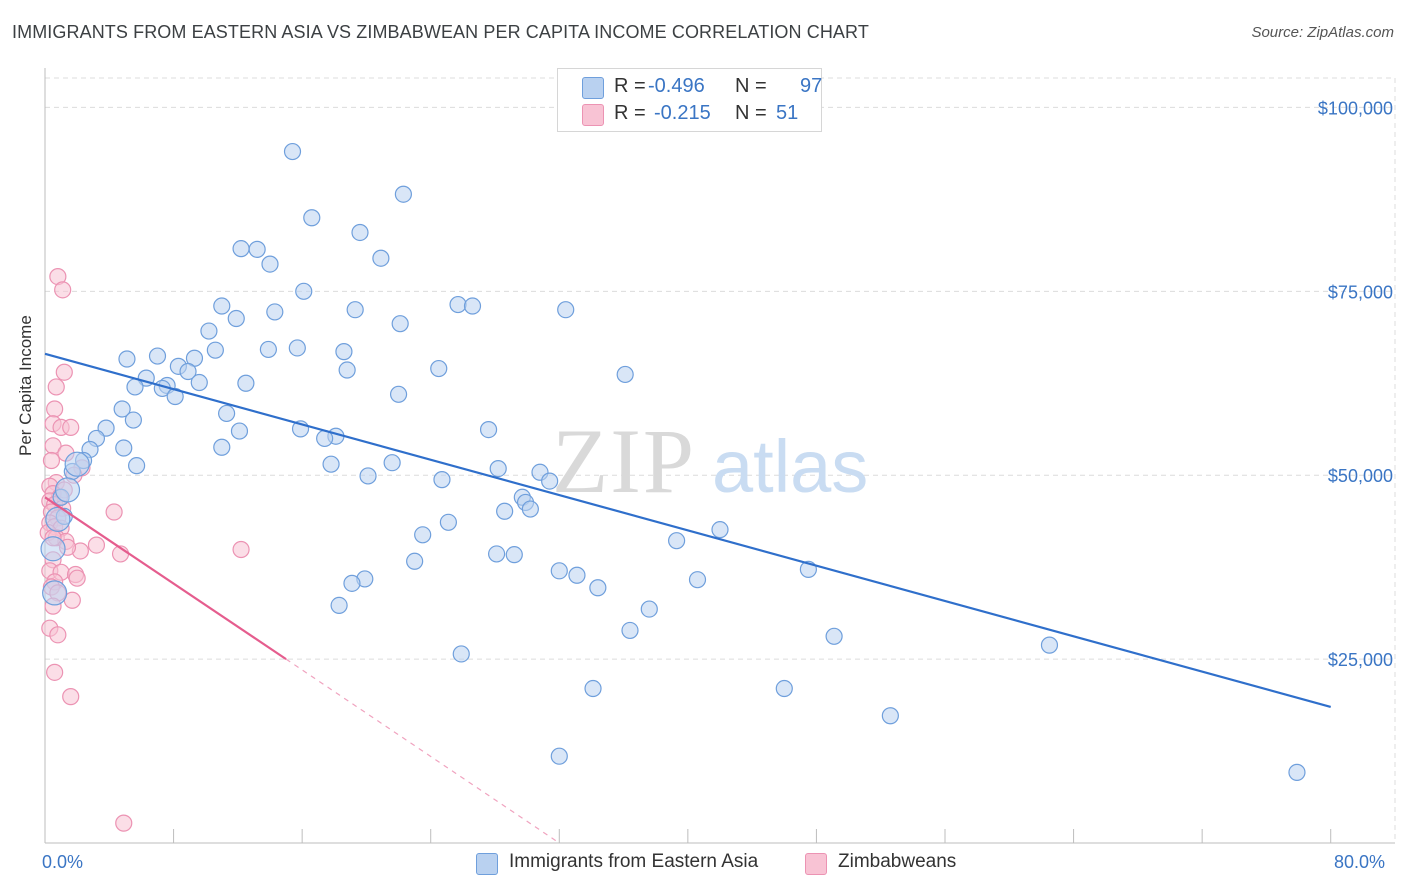 This screenshot has height=892, width=1406. Describe the element at coordinates (1360, 476) in the screenshot. I see `y-tick-label: $50,000` at that location.